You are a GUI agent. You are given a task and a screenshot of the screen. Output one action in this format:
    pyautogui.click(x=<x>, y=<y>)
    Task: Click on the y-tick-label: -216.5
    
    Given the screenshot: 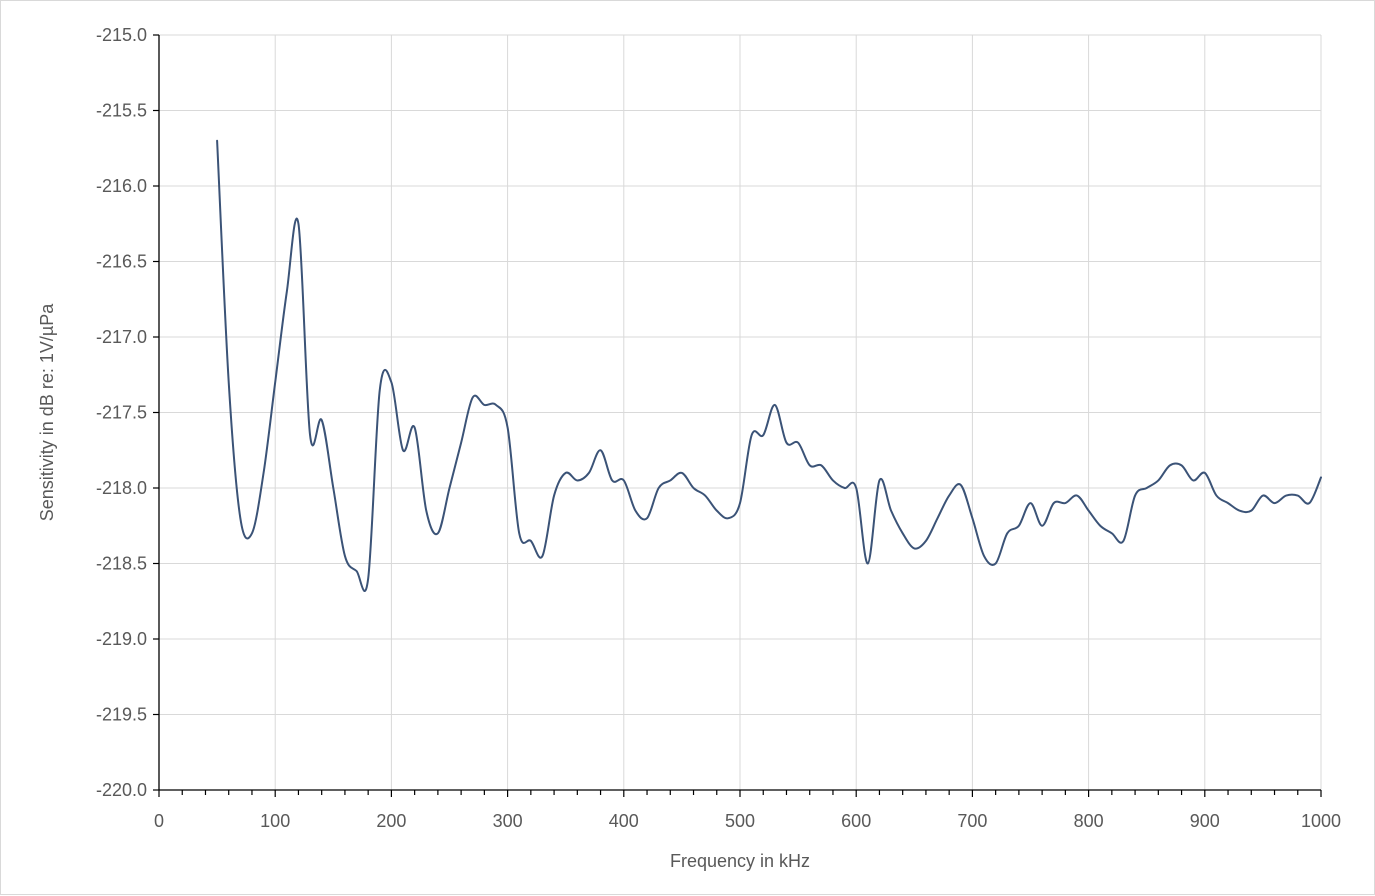 What is the action you would take?
    pyautogui.click(x=121, y=262)
    